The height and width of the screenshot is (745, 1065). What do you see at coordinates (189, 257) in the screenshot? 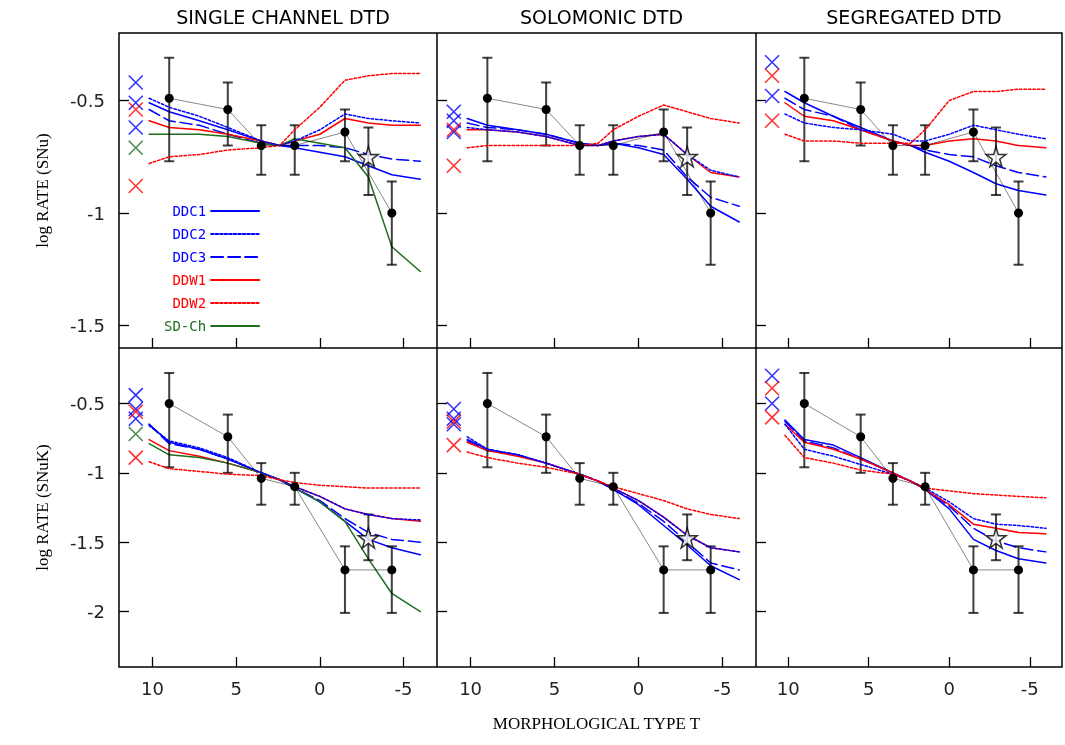
I see `legend-label: DDC3` at bounding box center [189, 257].